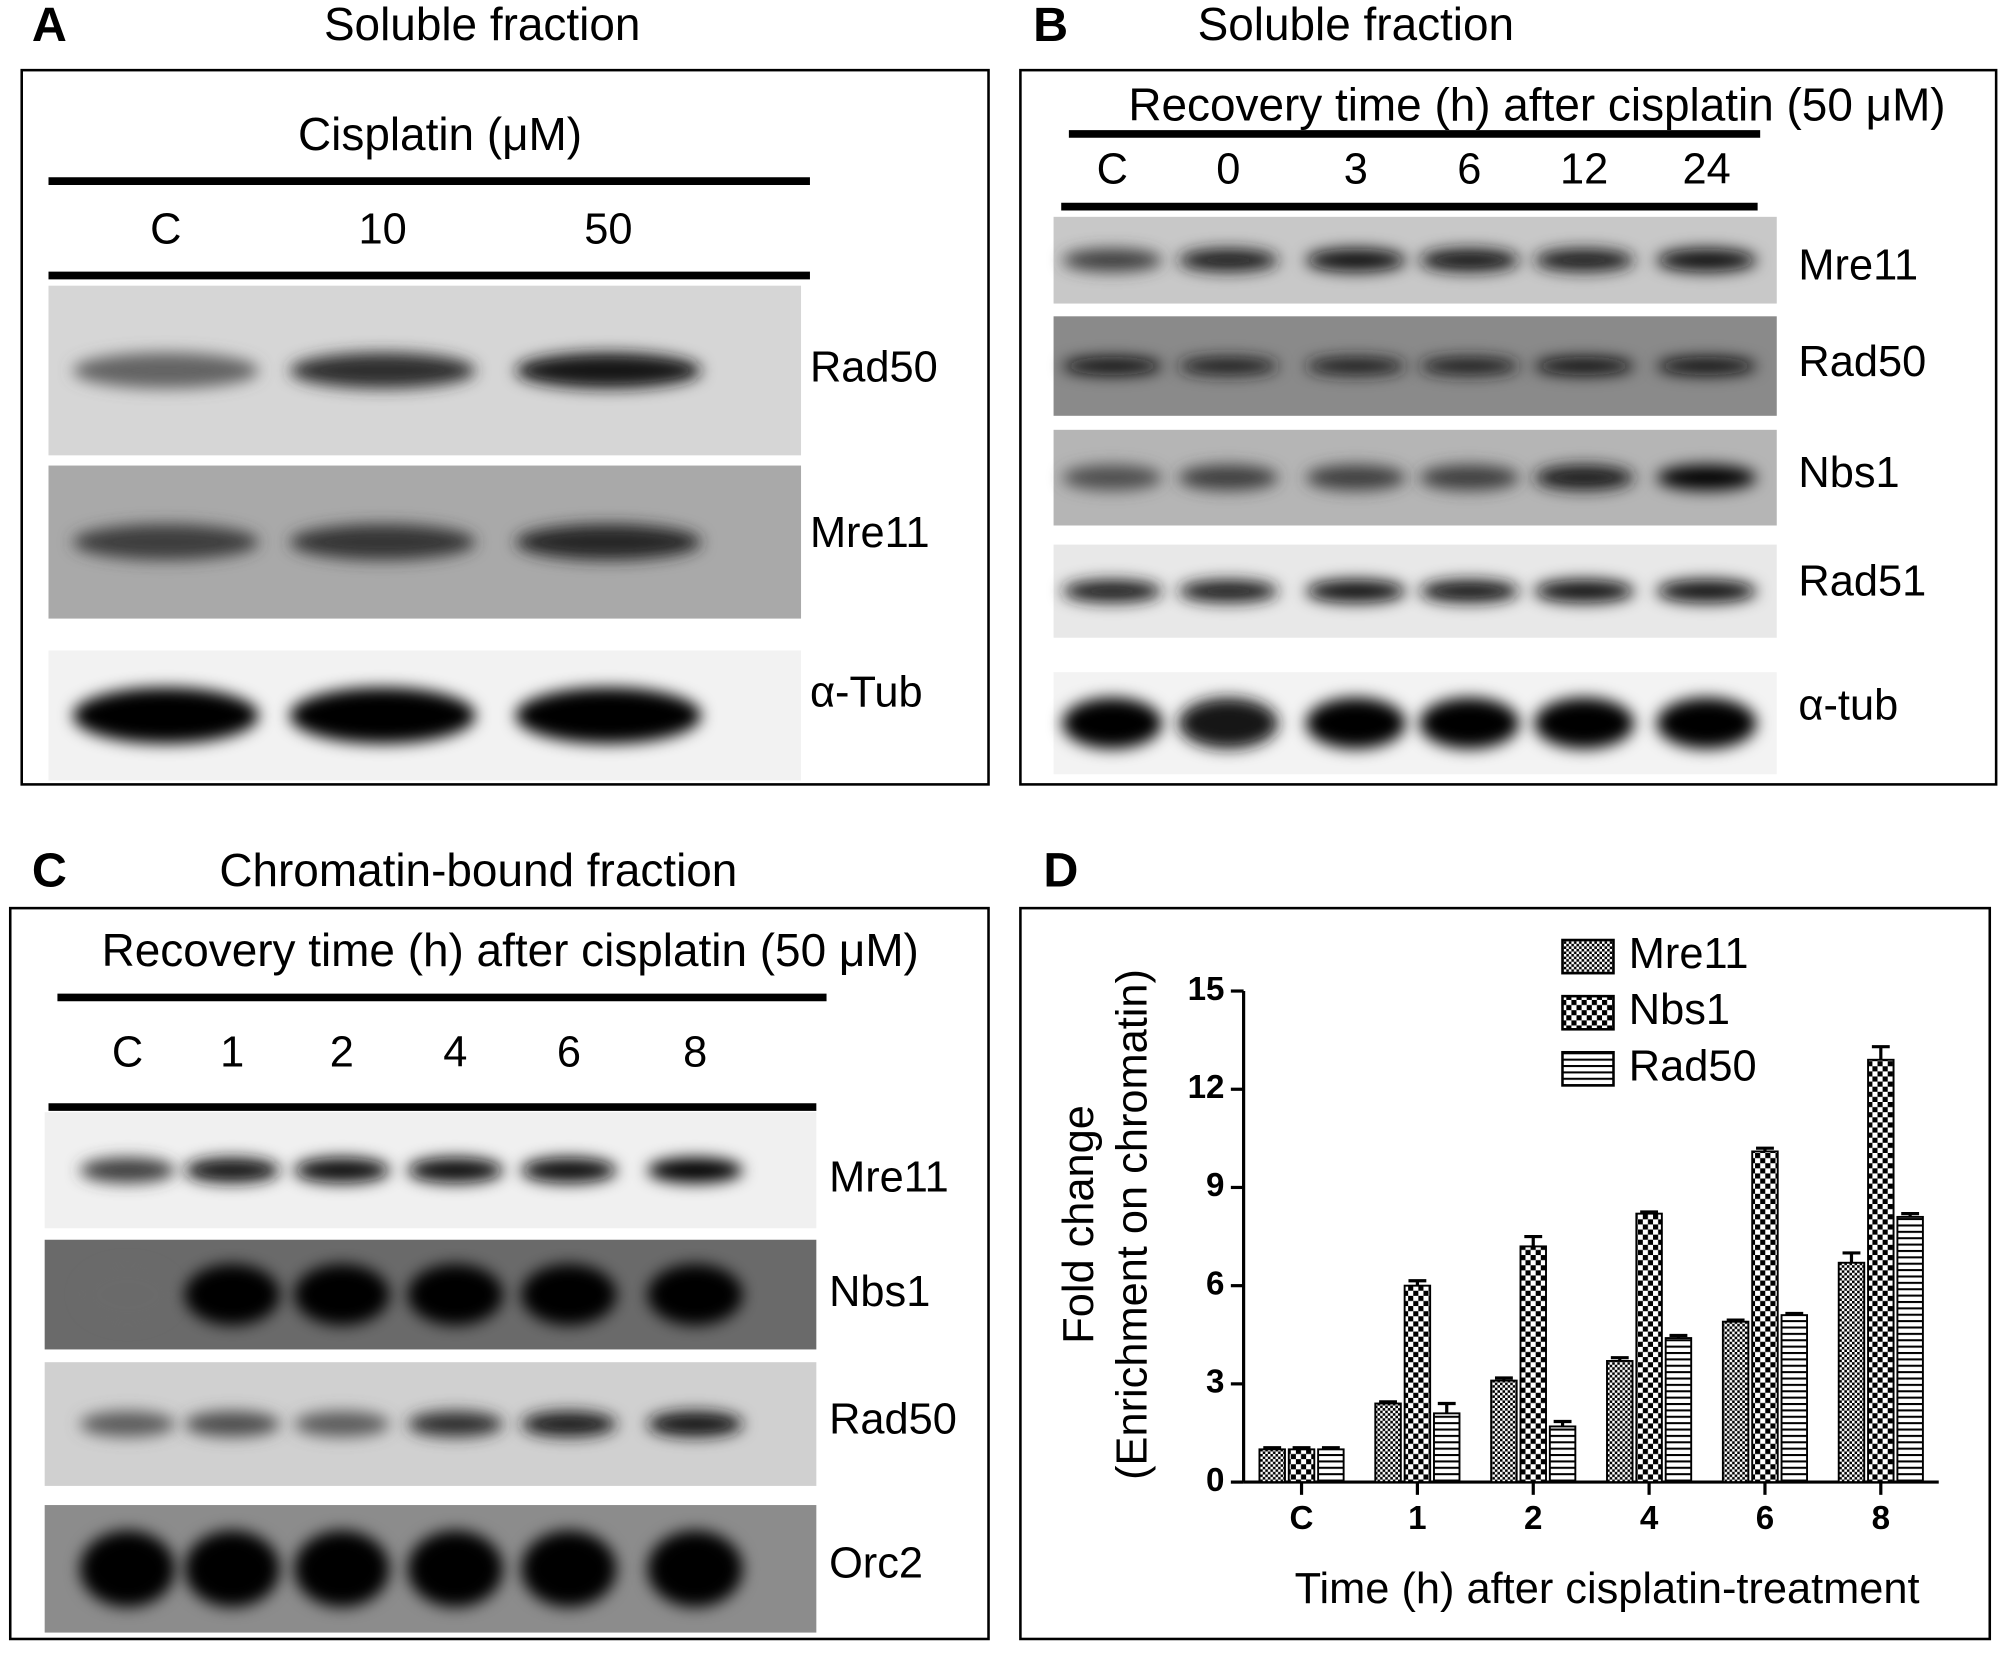 Image resolution: width=2000 pixels, height=1653 pixels. What do you see at coordinates (1206, 1087) in the screenshot?
I see `y-tick-label: 12` at bounding box center [1206, 1087].